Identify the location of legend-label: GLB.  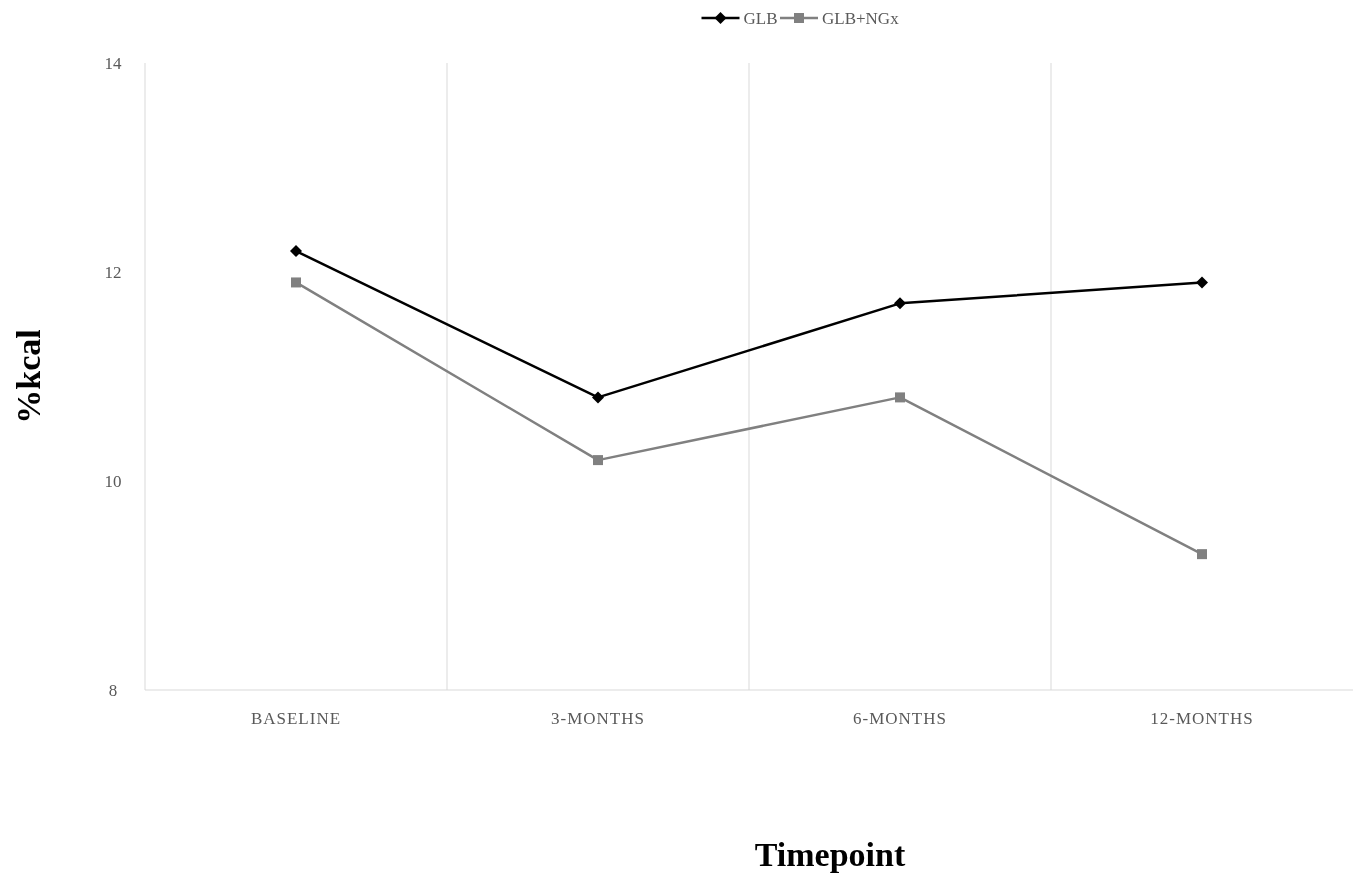
(760, 18).